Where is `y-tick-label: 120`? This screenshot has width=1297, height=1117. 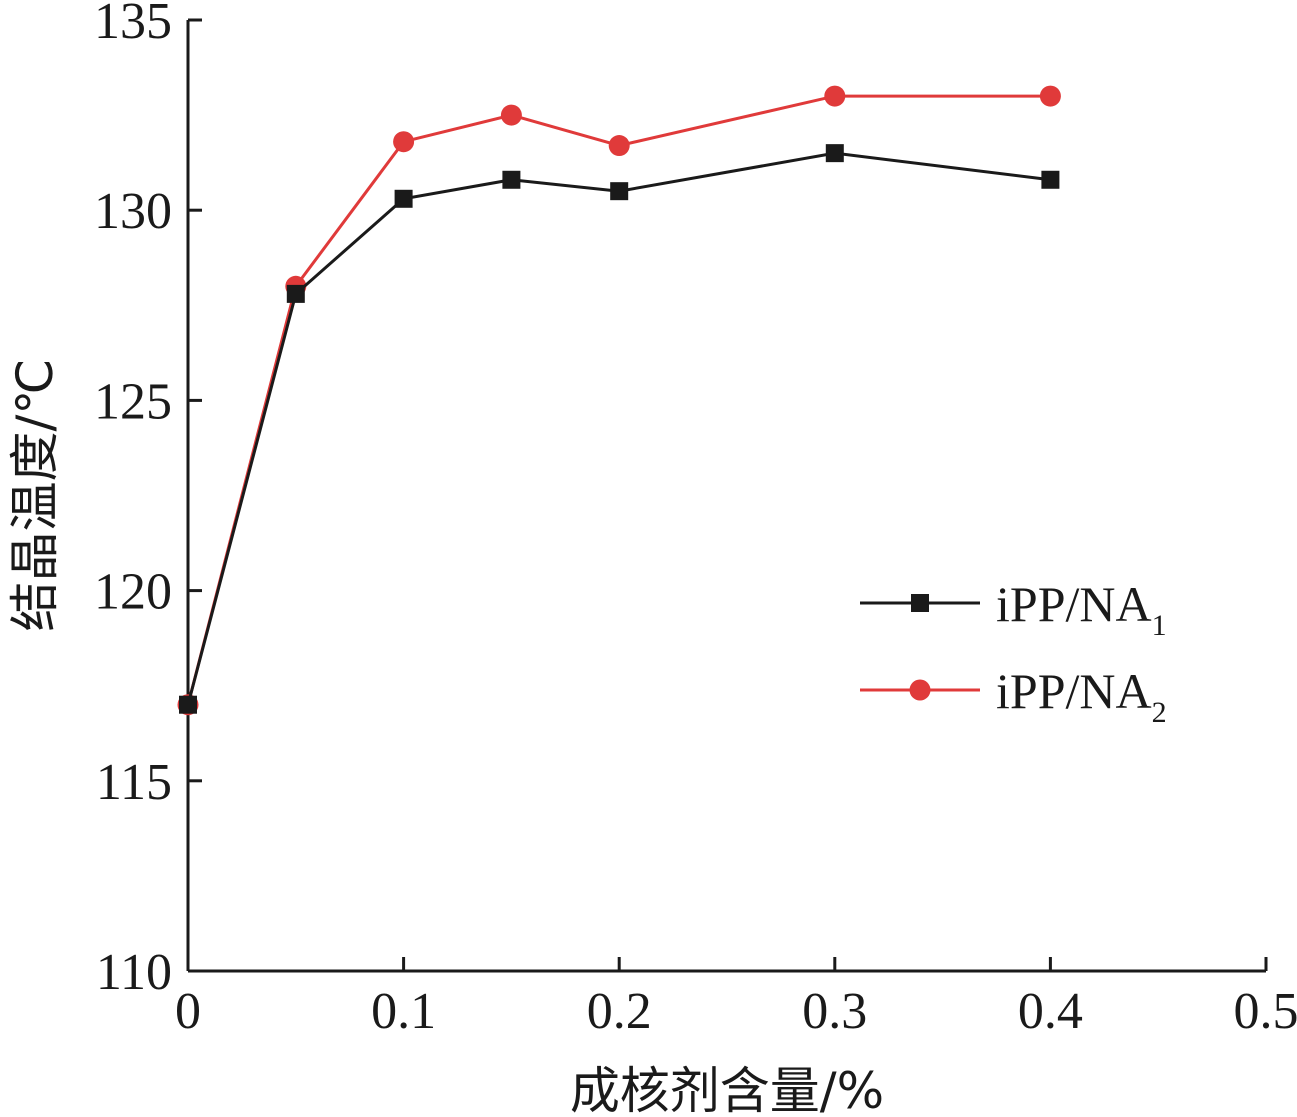 y-tick-label: 120 is located at coordinates (133, 592).